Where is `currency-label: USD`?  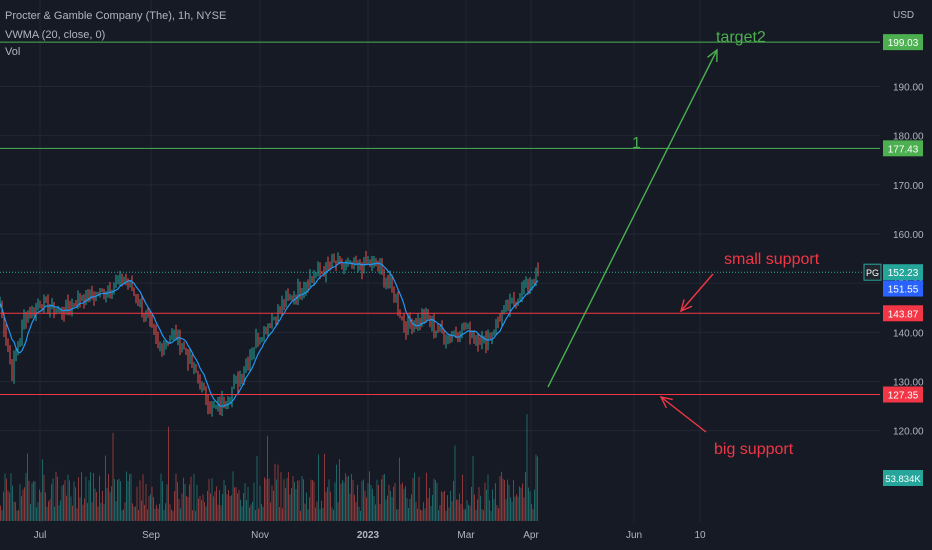
currency-label: USD is located at coordinates (903, 15).